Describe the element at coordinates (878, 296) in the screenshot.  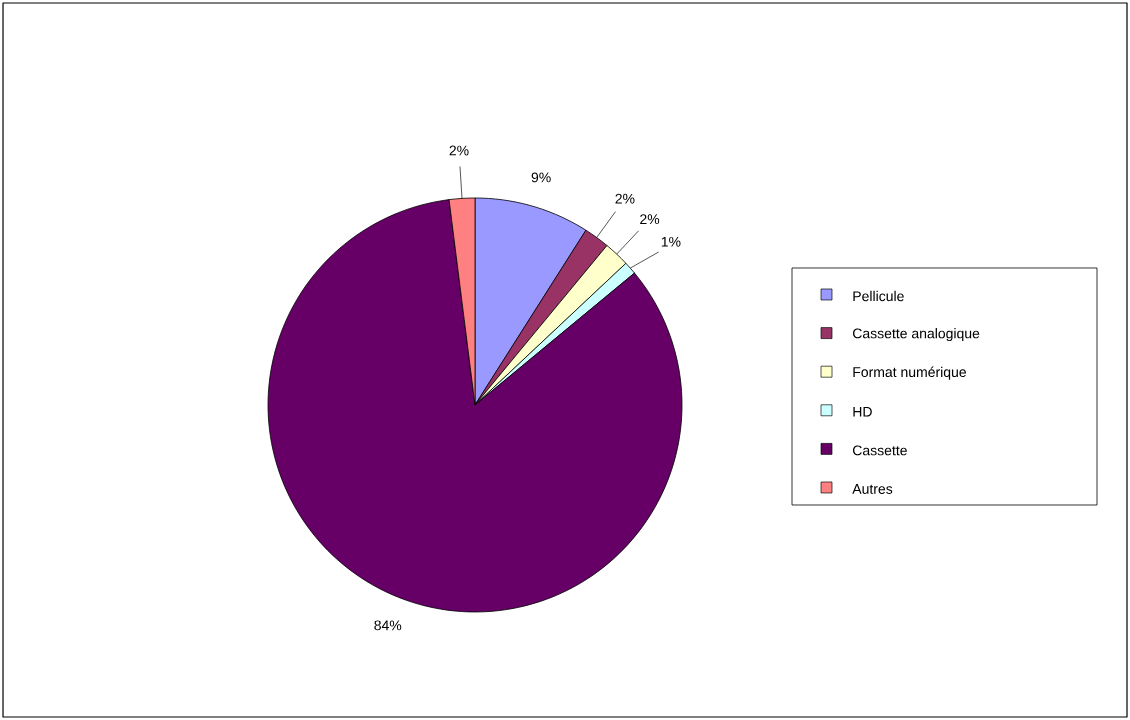
I see `legend-label: Pellicule` at that location.